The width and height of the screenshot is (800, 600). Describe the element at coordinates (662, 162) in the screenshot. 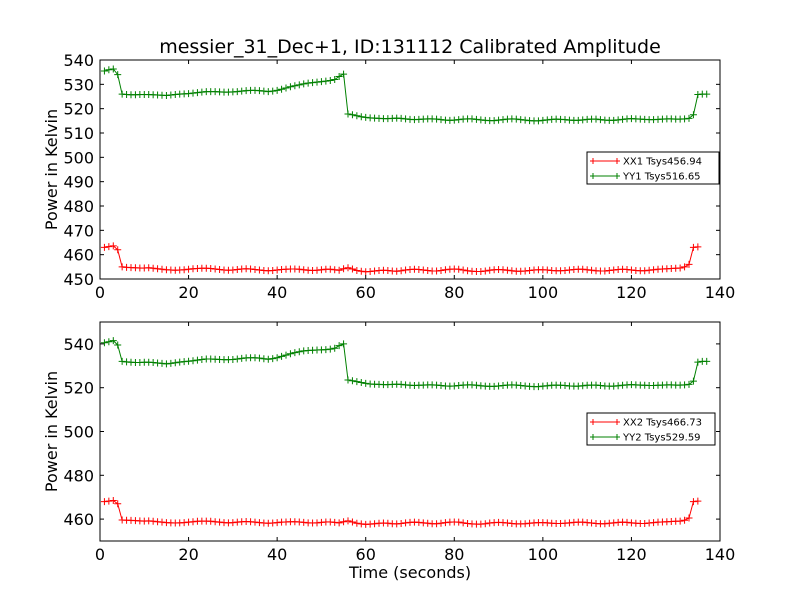

I see `legend-label: XX1 Tsys456.94` at that location.